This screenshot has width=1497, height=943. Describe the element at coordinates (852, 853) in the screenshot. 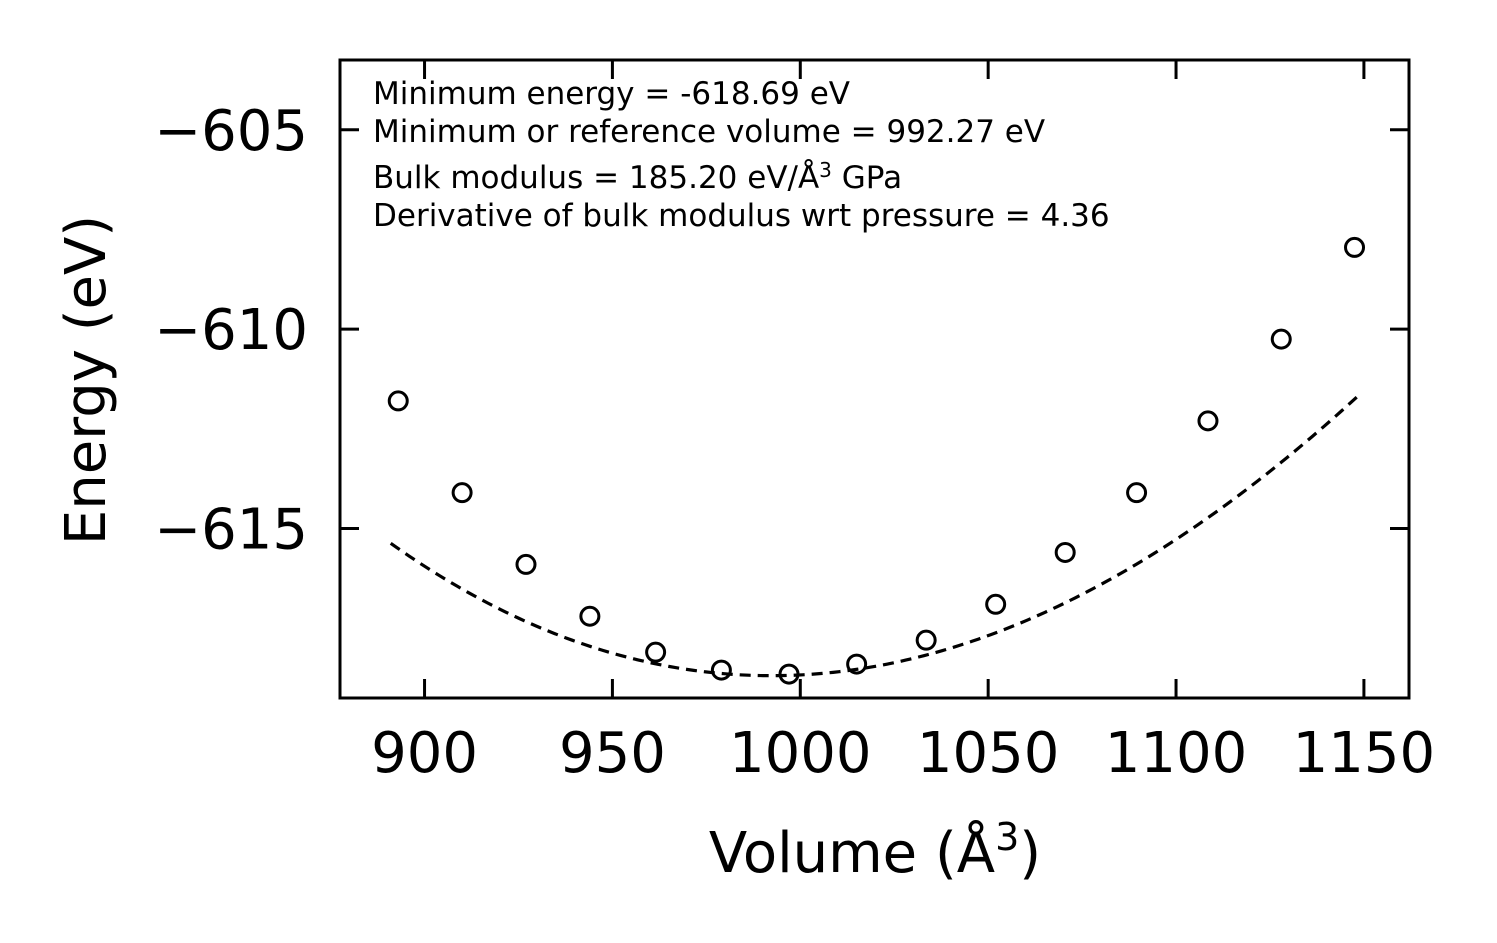

I see `x-axis-label-text: Volume (Å` at that location.